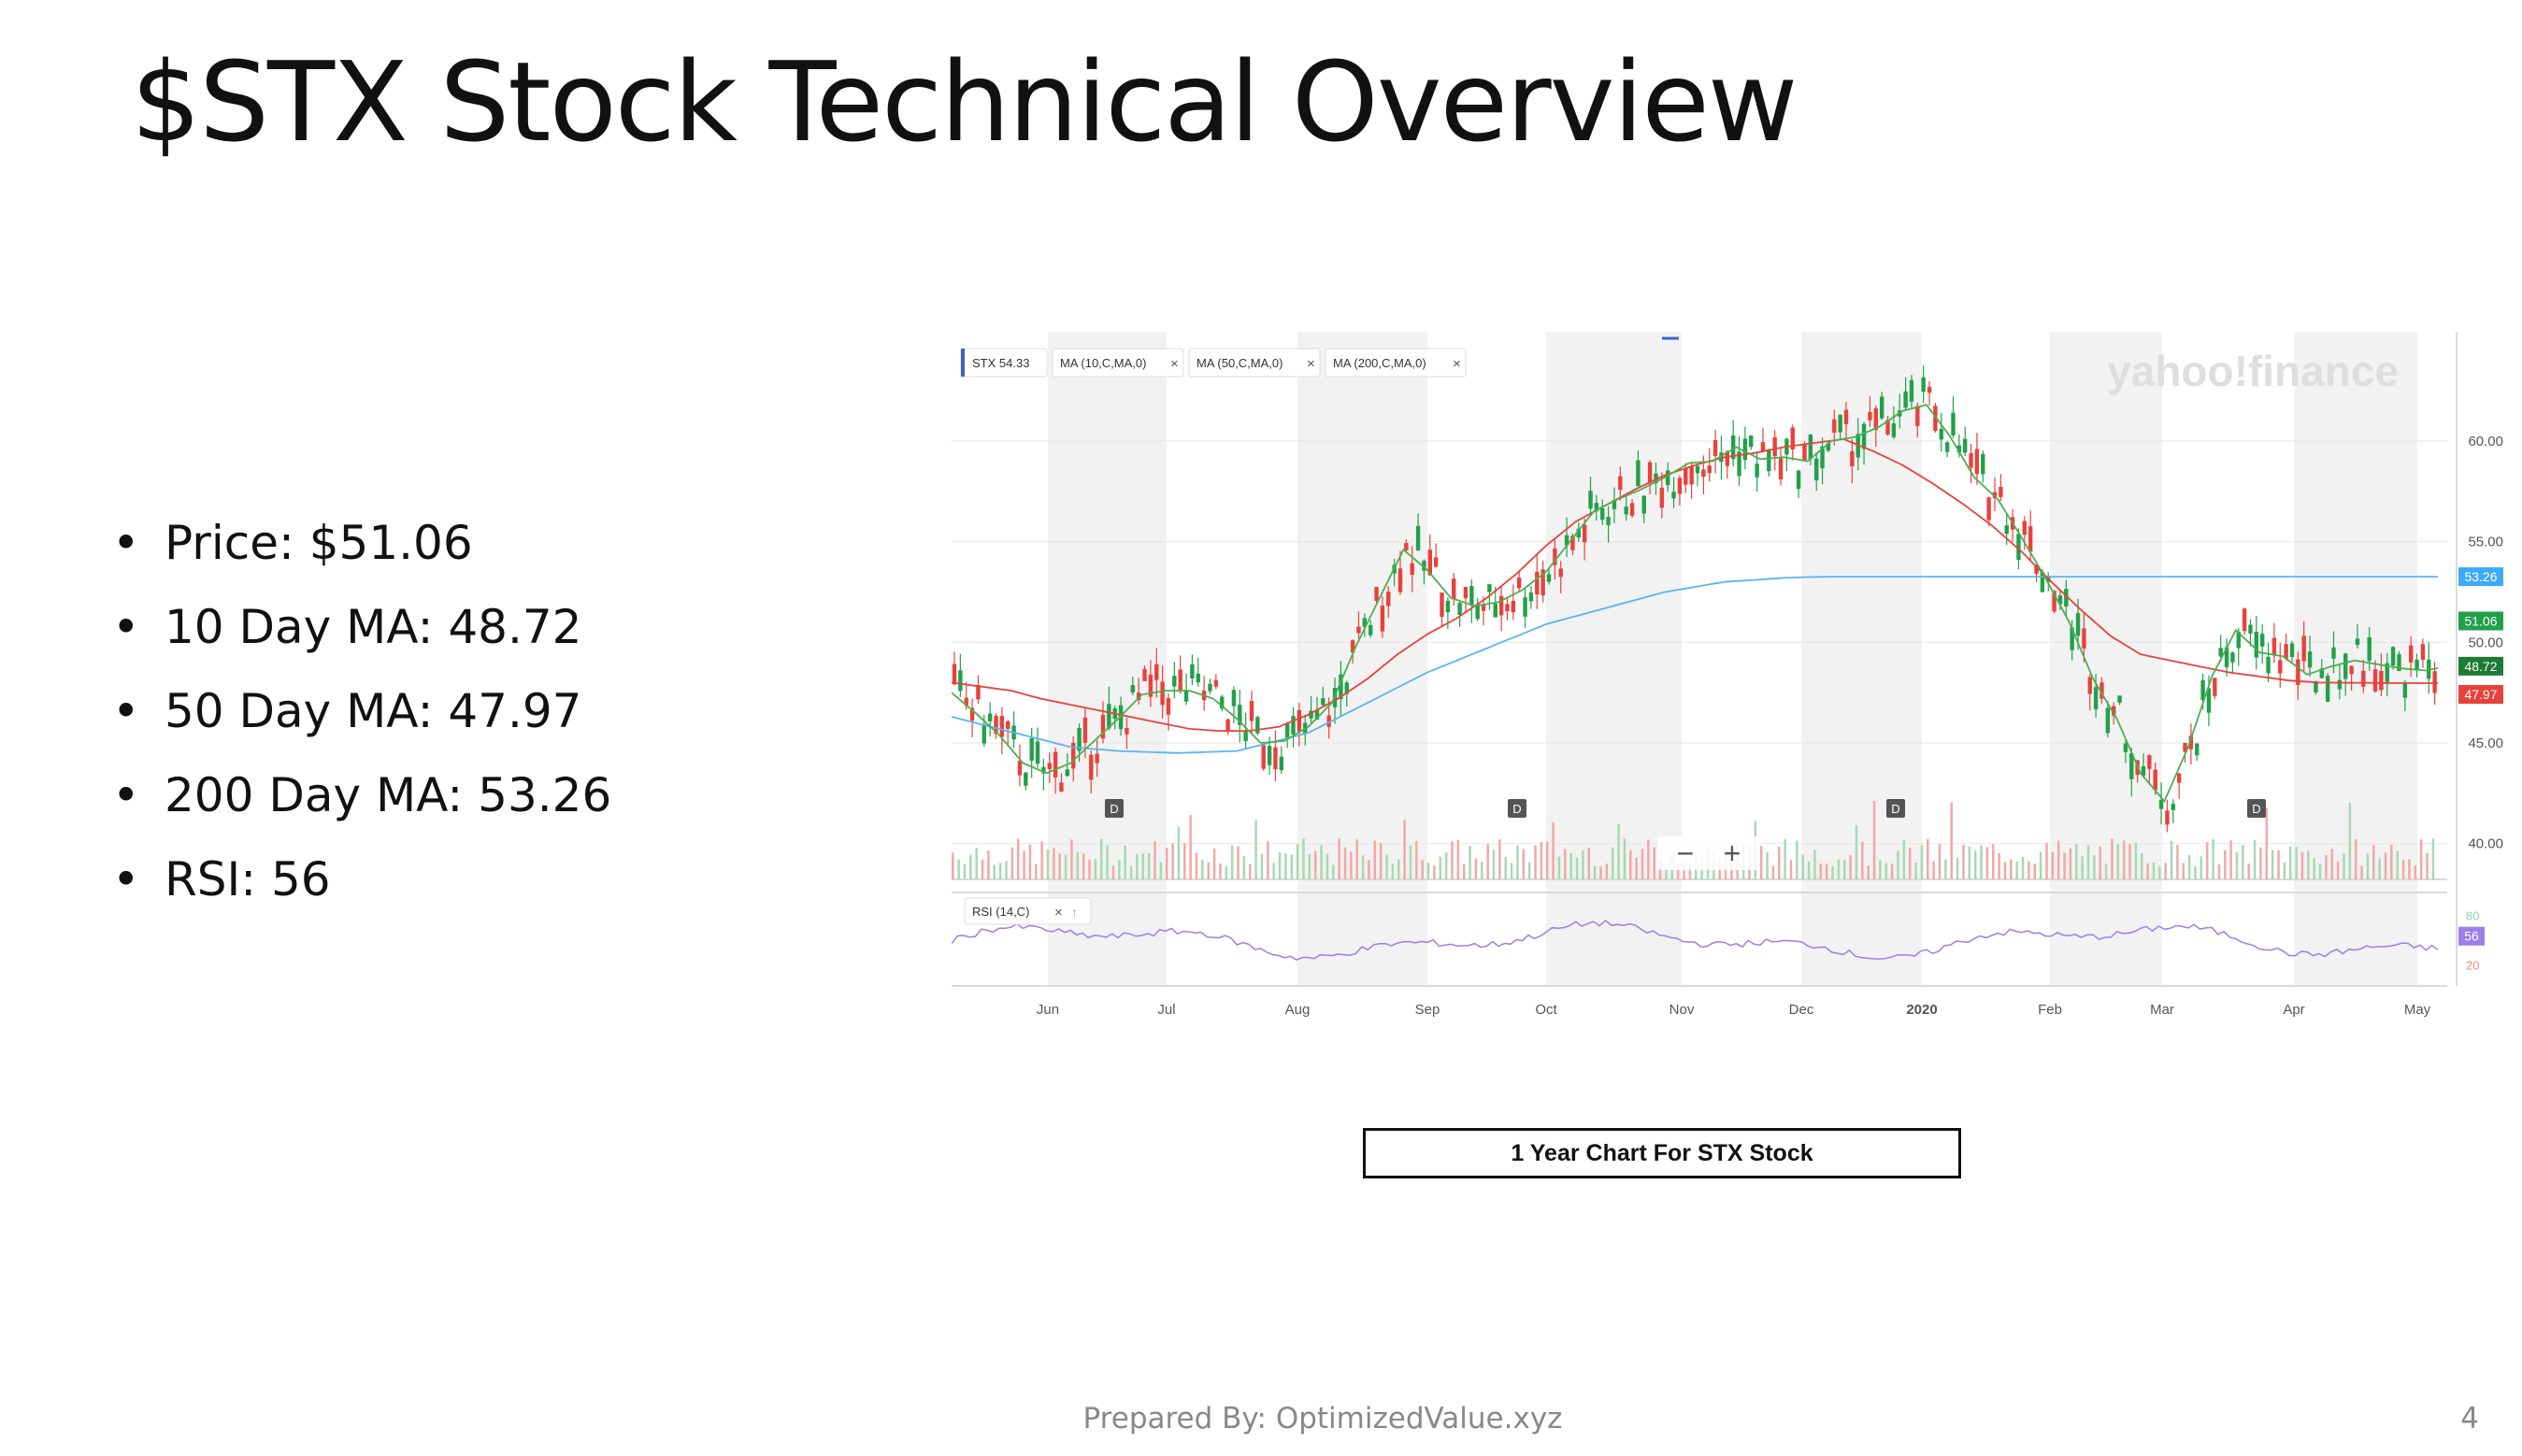  I want to click on legend-ma50: MA (50,C,MA,0) ×, so click(1254, 363).